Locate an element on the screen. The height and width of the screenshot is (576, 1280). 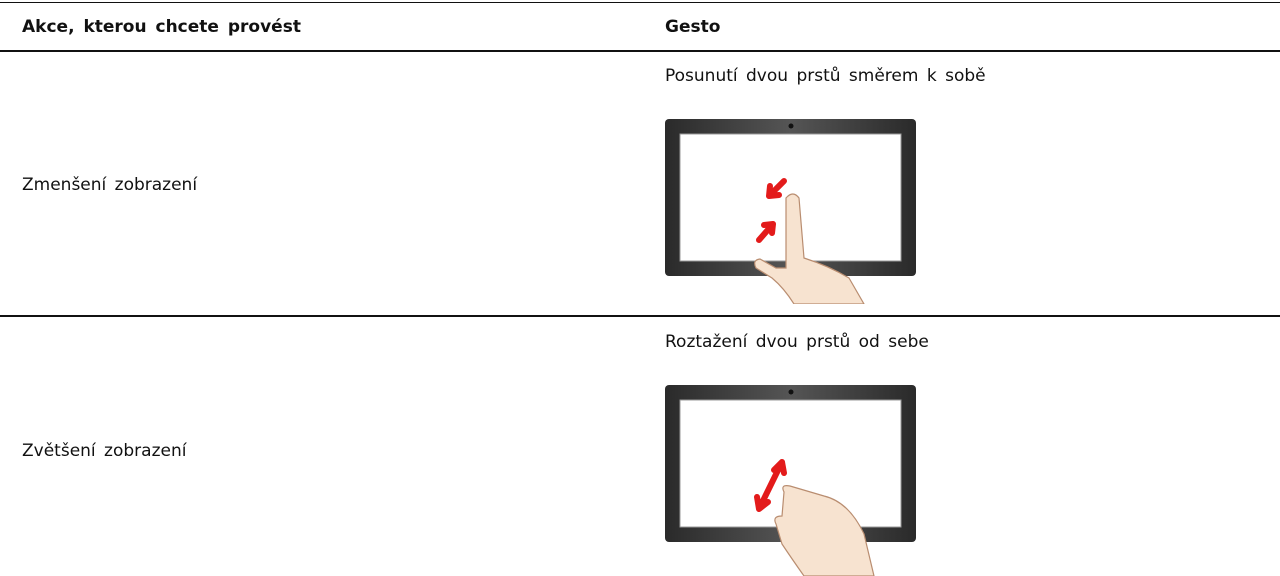
header-cell: Gesto is located at coordinates (693, 27).